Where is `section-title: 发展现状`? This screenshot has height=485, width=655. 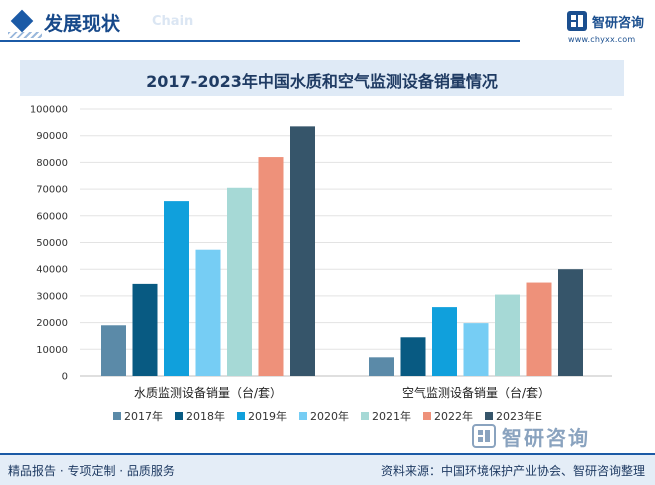 section-title: 发展现状 is located at coordinates (82, 24).